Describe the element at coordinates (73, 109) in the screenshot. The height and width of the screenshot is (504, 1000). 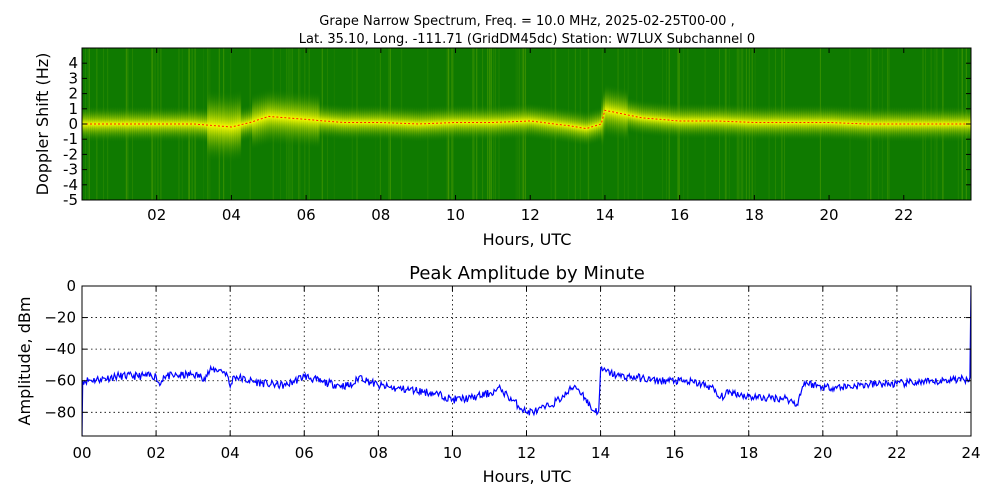
I see `spectrogram-y-tick-label: 1` at that location.